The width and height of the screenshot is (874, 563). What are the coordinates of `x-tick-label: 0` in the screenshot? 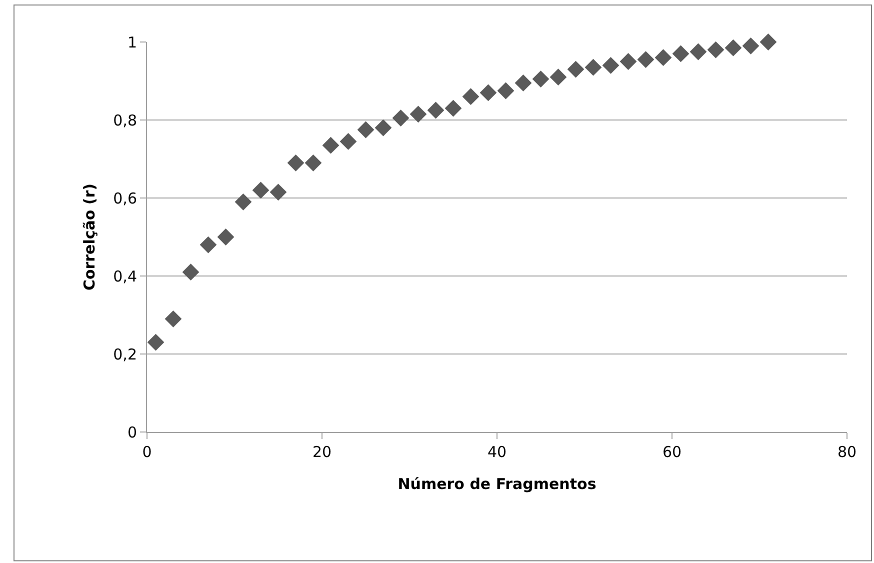 It's located at (147, 452).